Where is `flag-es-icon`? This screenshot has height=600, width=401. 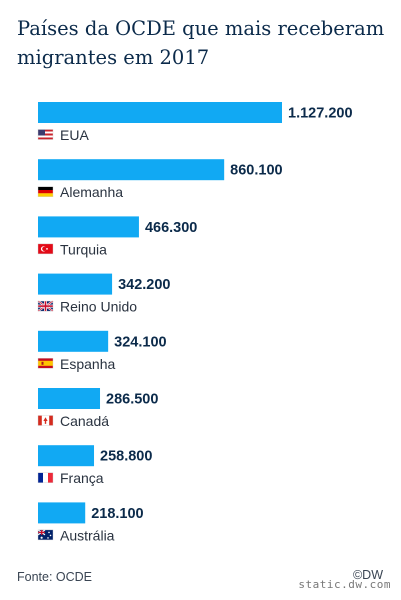
flag-es-icon is located at coordinates (45, 363).